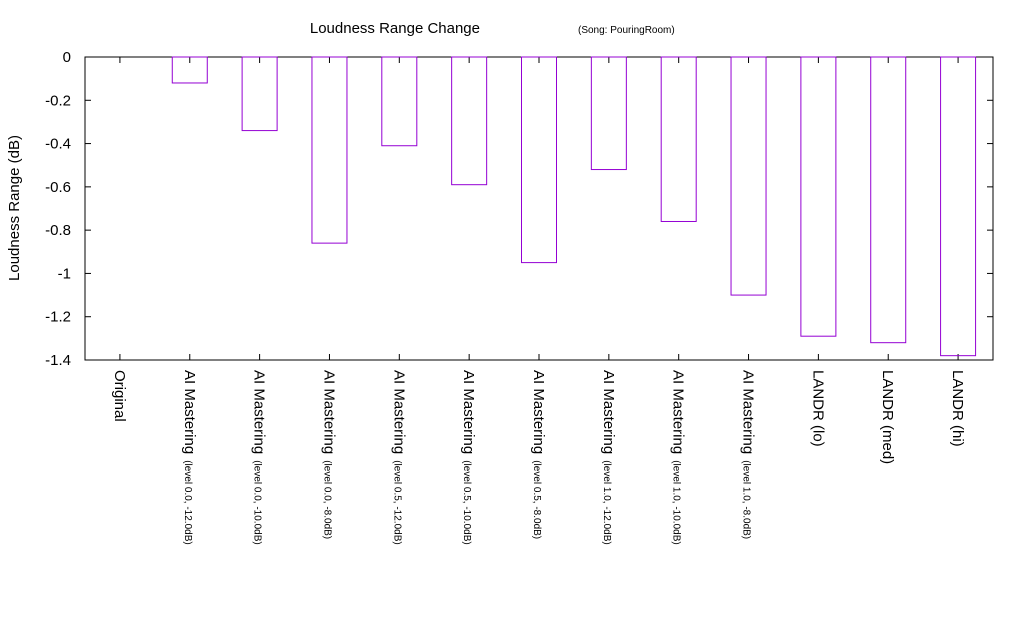  What do you see at coordinates (64, 273) in the screenshot?
I see `y-tick-label: -1` at bounding box center [64, 273].